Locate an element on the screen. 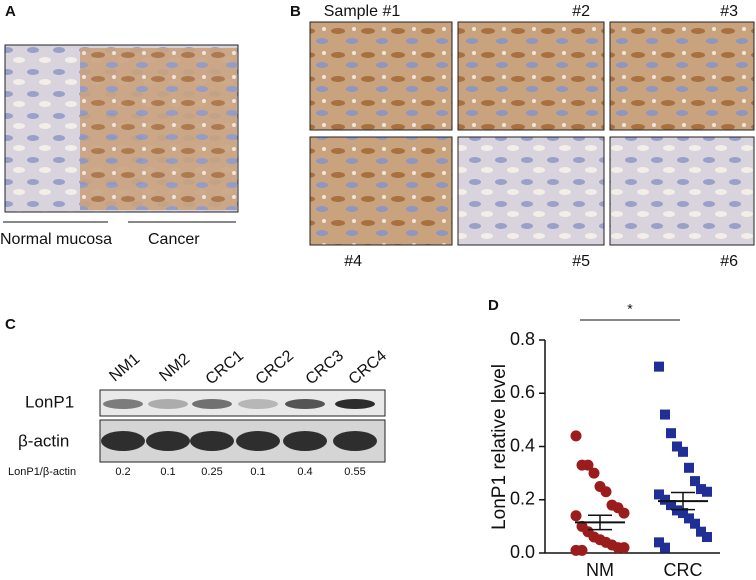 The width and height of the screenshot is (756, 580). x-tick-label: NM is located at coordinates (600, 570).